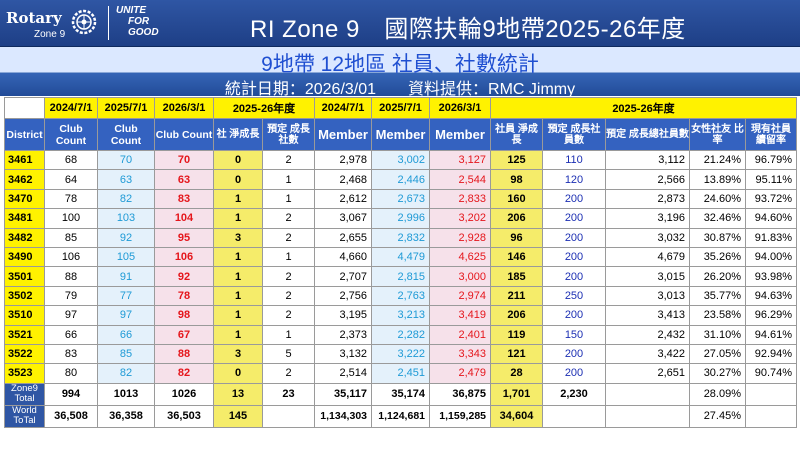  I want to click on column-label-cell: Club Count, so click(126, 134).